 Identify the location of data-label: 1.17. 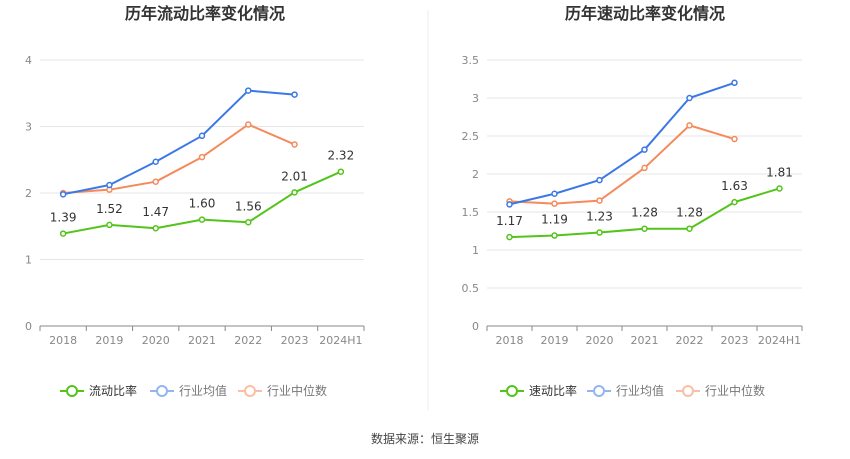
(509, 221).